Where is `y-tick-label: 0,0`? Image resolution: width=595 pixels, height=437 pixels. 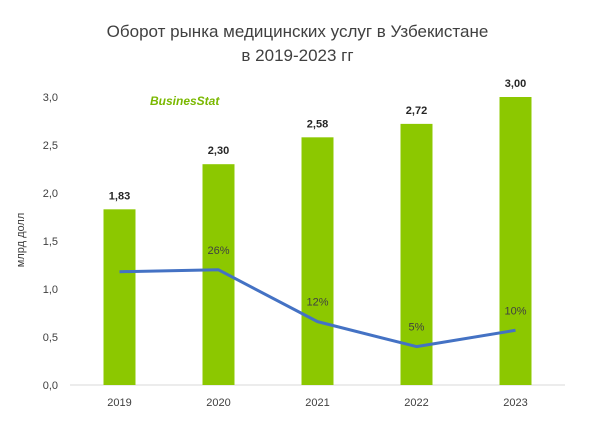 y-tick-label: 0,0 is located at coordinates (50, 386).